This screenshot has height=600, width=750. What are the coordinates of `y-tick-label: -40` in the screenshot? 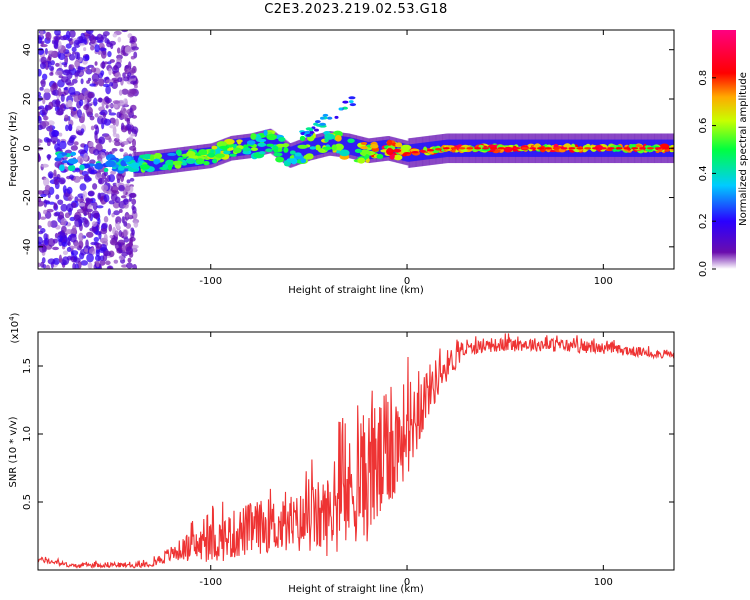 It's located at (27, 247).